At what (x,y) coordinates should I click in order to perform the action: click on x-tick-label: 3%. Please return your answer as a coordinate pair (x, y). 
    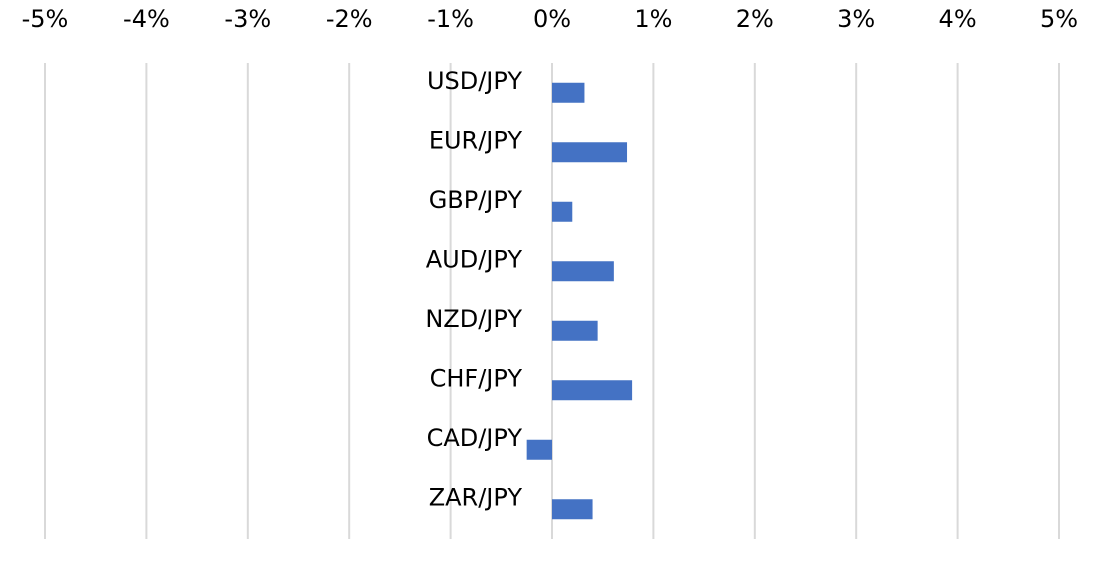
    Looking at the image, I should click on (856, 19).